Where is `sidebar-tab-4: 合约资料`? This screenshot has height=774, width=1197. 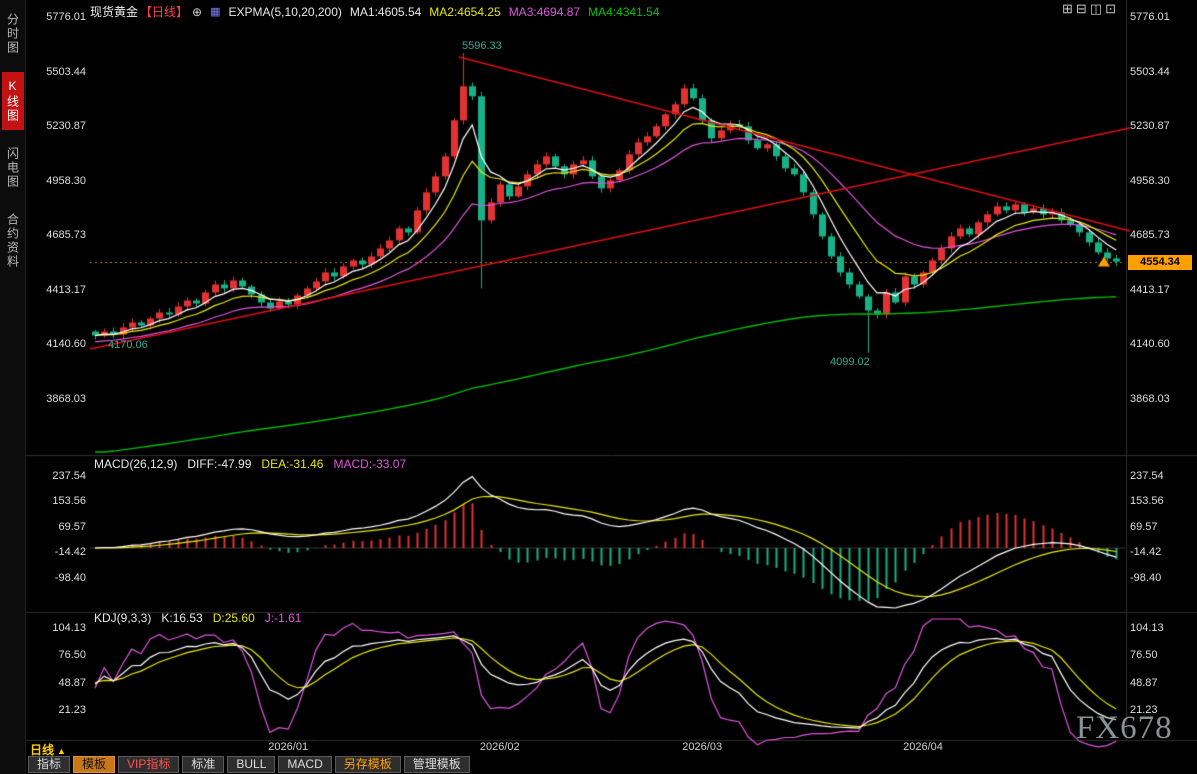
sidebar-tab-4: 合约资料 is located at coordinates (12, 241).